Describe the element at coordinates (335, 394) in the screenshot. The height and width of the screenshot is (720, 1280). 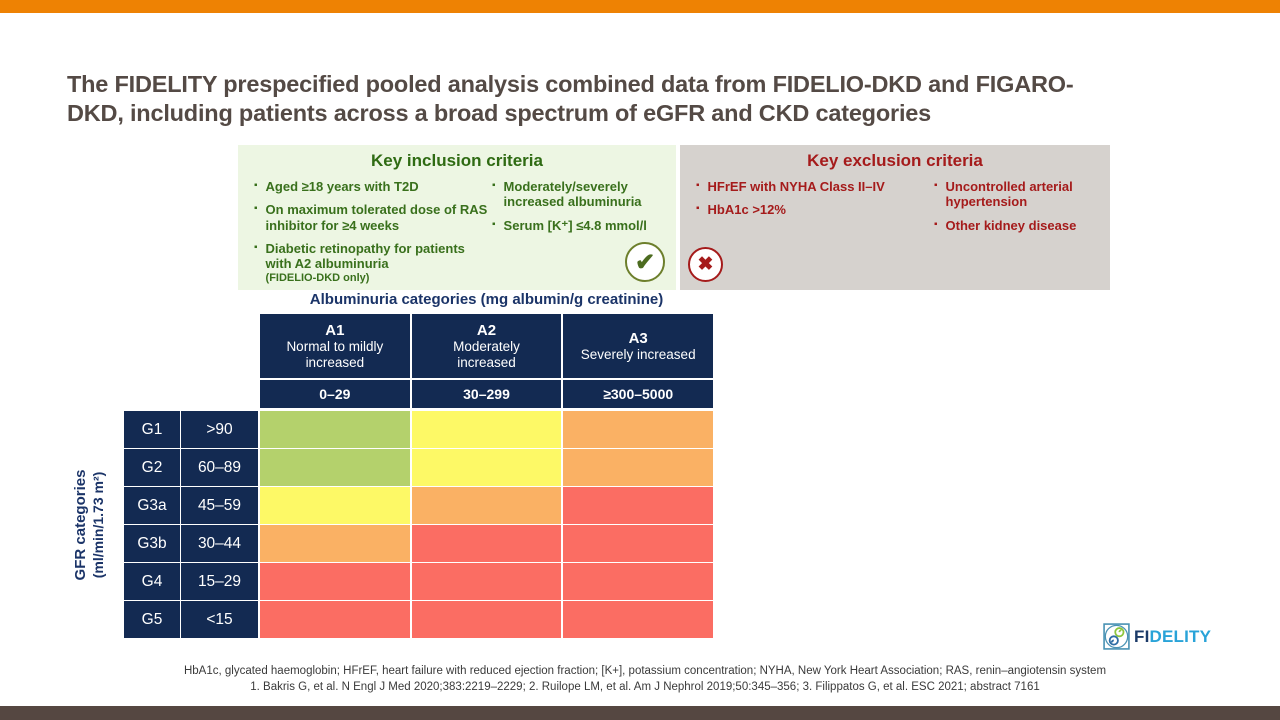
I see `range-cell: 0–29` at that location.